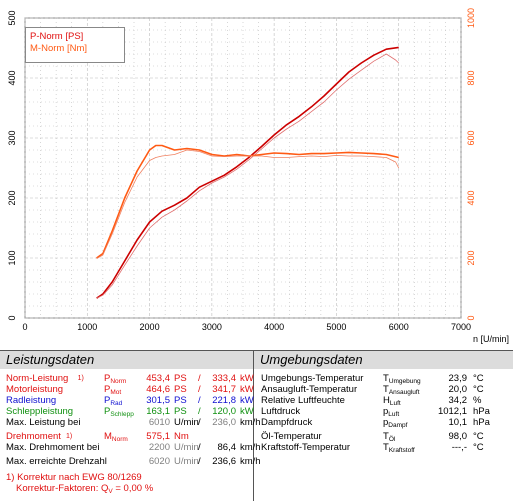 The height and width of the screenshot is (501, 513). What do you see at coordinates (133, 448) in the screenshot?
I see `torque-at-row: Max. Drehmoment bei 2200 U/min/ 86,4 km/h` at bounding box center [133, 448].